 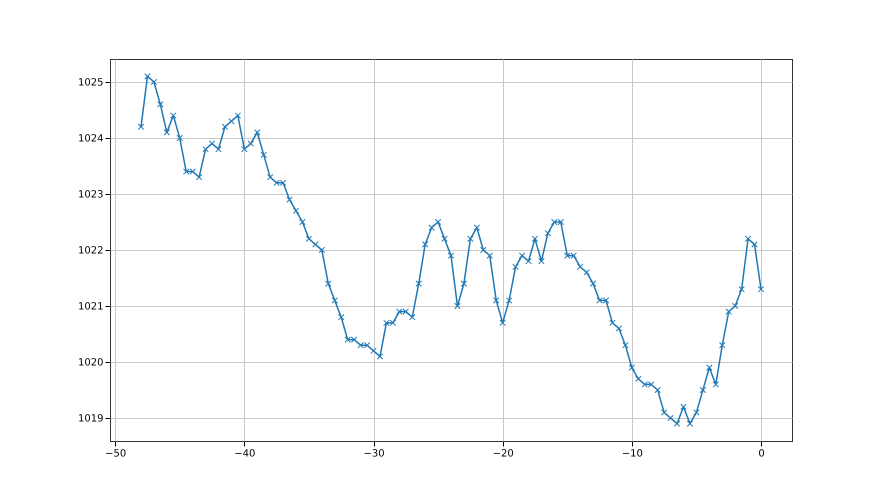 I want to click on y-tick-label: 1024, so click(x=91, y=138).